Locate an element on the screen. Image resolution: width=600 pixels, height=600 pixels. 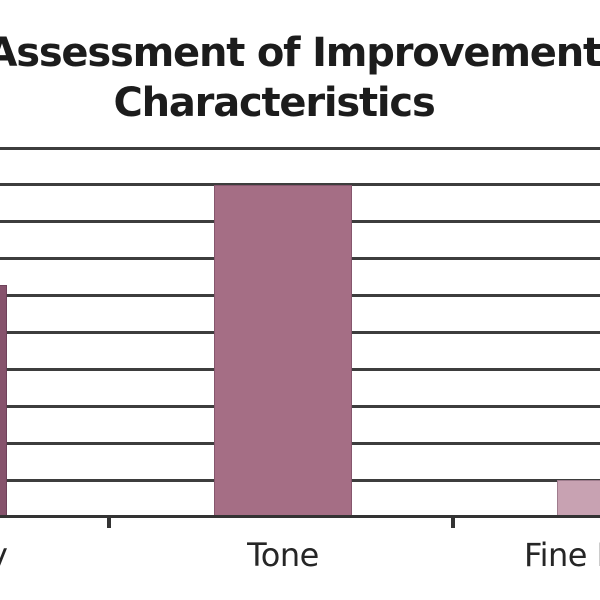
bar-fine-lines is located at coordinates (578, 498).